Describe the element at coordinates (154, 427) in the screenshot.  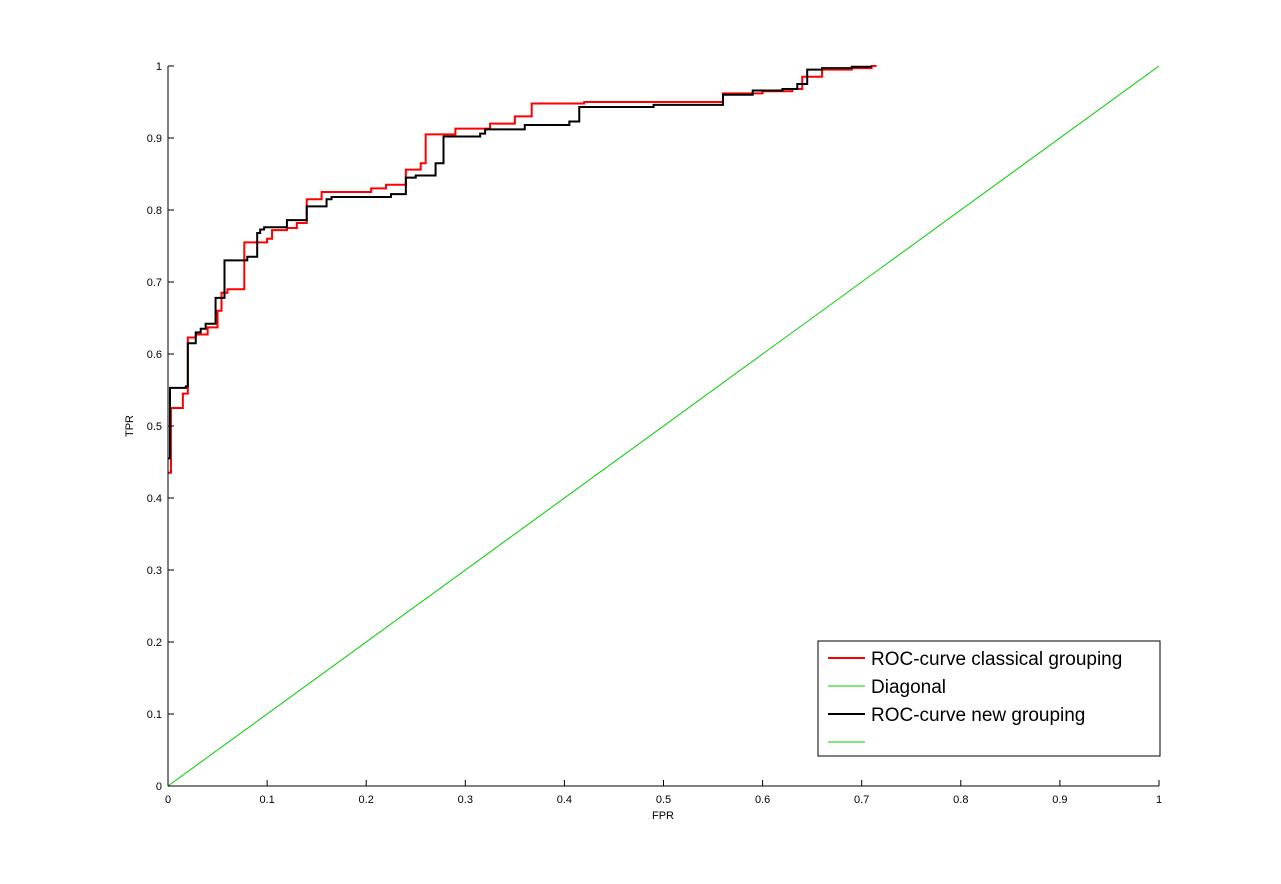
I see `y-tick-label: 0.5` at that location.